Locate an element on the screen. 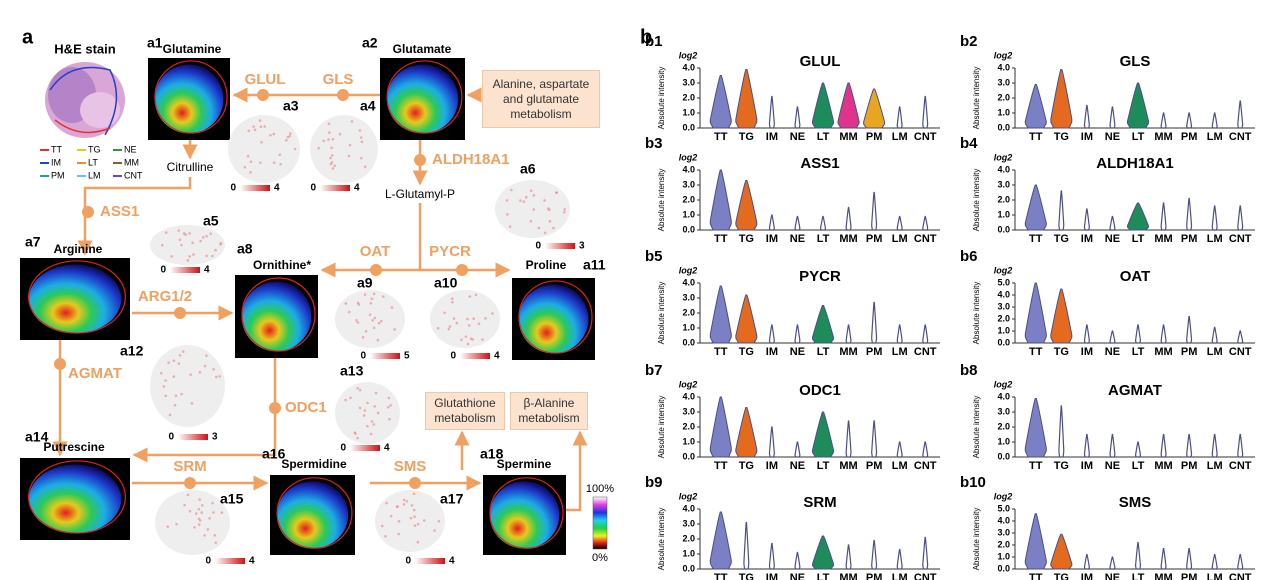  chart-title: ALDH18A1 is located at coordinates (1135, 163).